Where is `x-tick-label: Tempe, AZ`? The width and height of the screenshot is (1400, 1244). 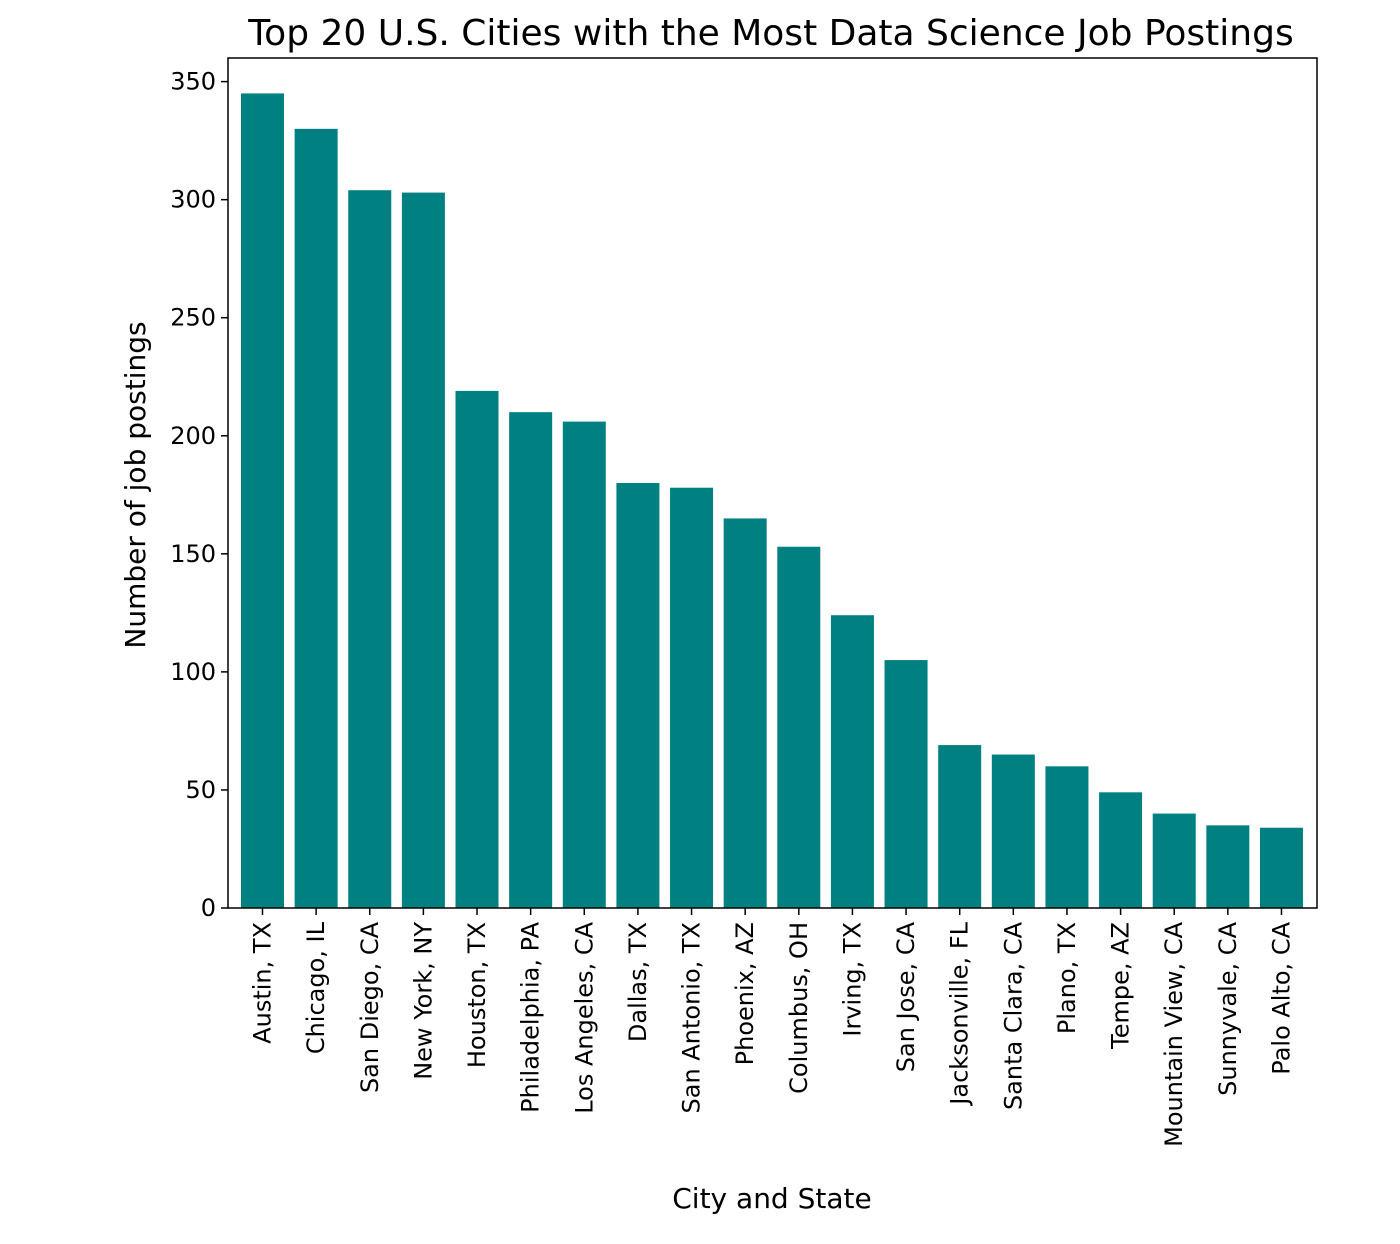
x-tick-label: Tempe, AZ is located at coordinates (1121, 986).